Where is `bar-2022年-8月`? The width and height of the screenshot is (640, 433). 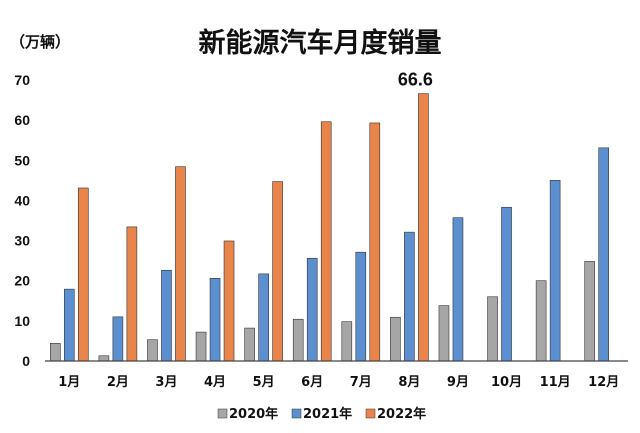 bar-2022年-8月 is located at coordinates (423, 227).